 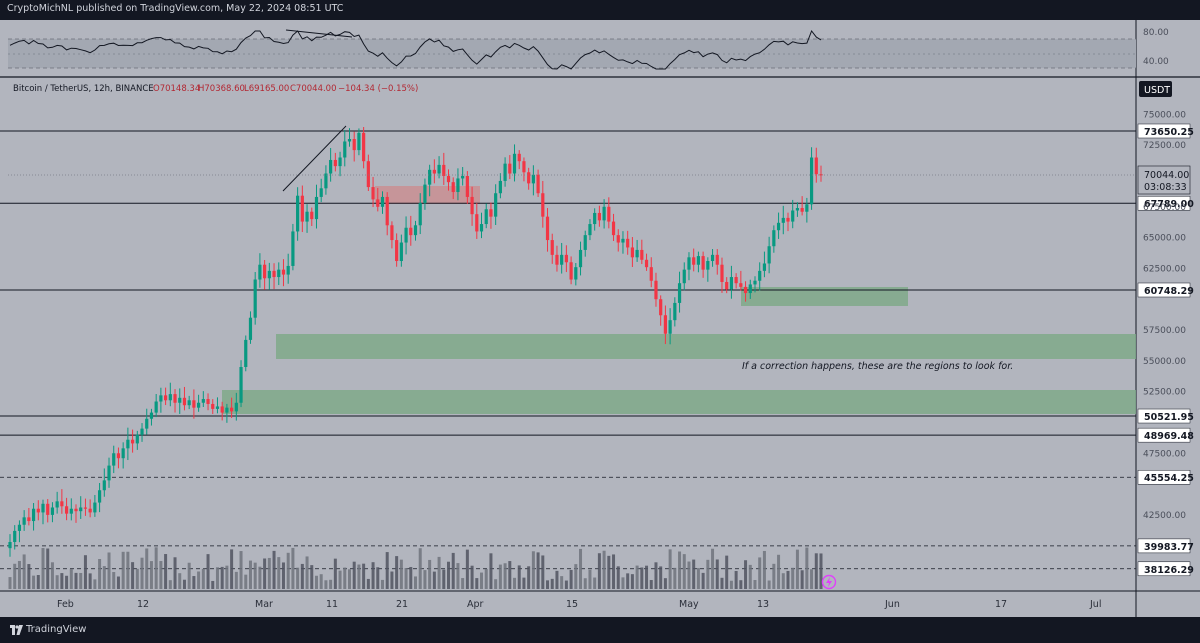 What do you see at coordinates (1169, 436) in the screenshot?
I see `level-label: 48969.48` at bounding box center [1169, 436].